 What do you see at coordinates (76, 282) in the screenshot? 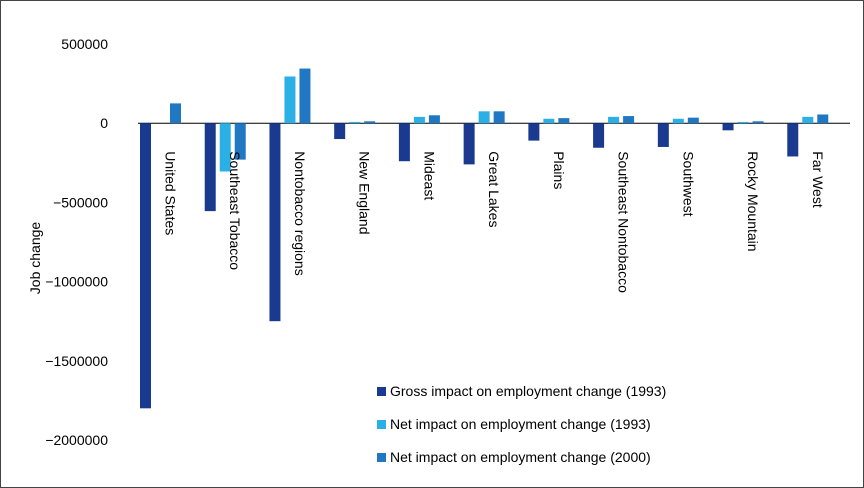
I see `y-tick-label: −1000000` at bounding box center [76, 282].